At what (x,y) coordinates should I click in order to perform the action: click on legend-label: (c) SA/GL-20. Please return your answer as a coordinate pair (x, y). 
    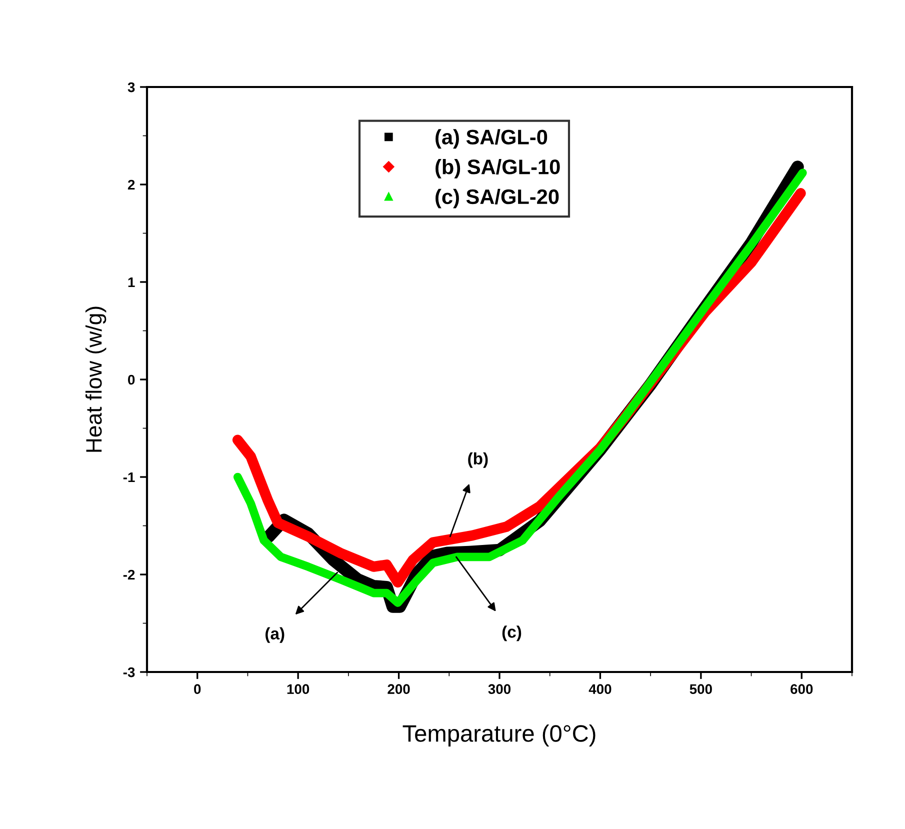
    Looking at the image, I should click on (497, 198).